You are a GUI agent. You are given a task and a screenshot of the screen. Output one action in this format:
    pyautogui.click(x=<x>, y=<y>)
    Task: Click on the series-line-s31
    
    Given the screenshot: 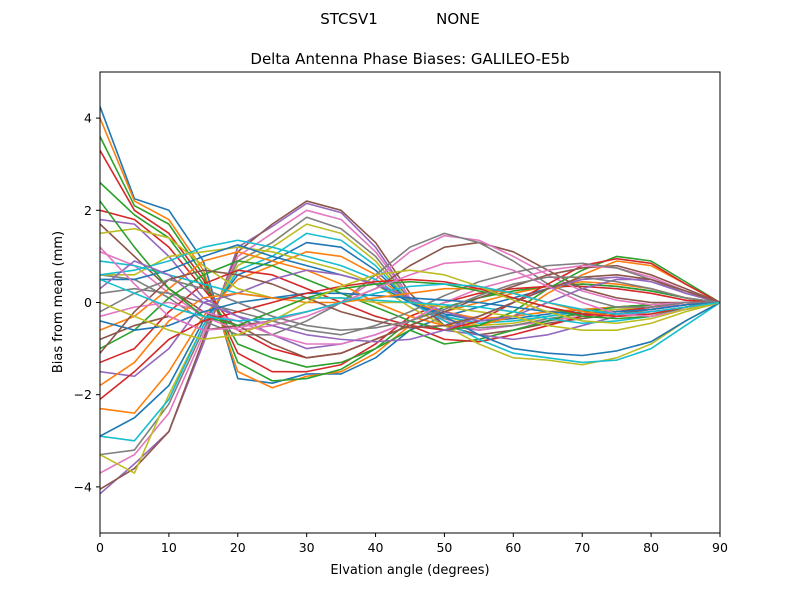 What is the action you would take?
    pyautogui.click(x=410, y=311)
    